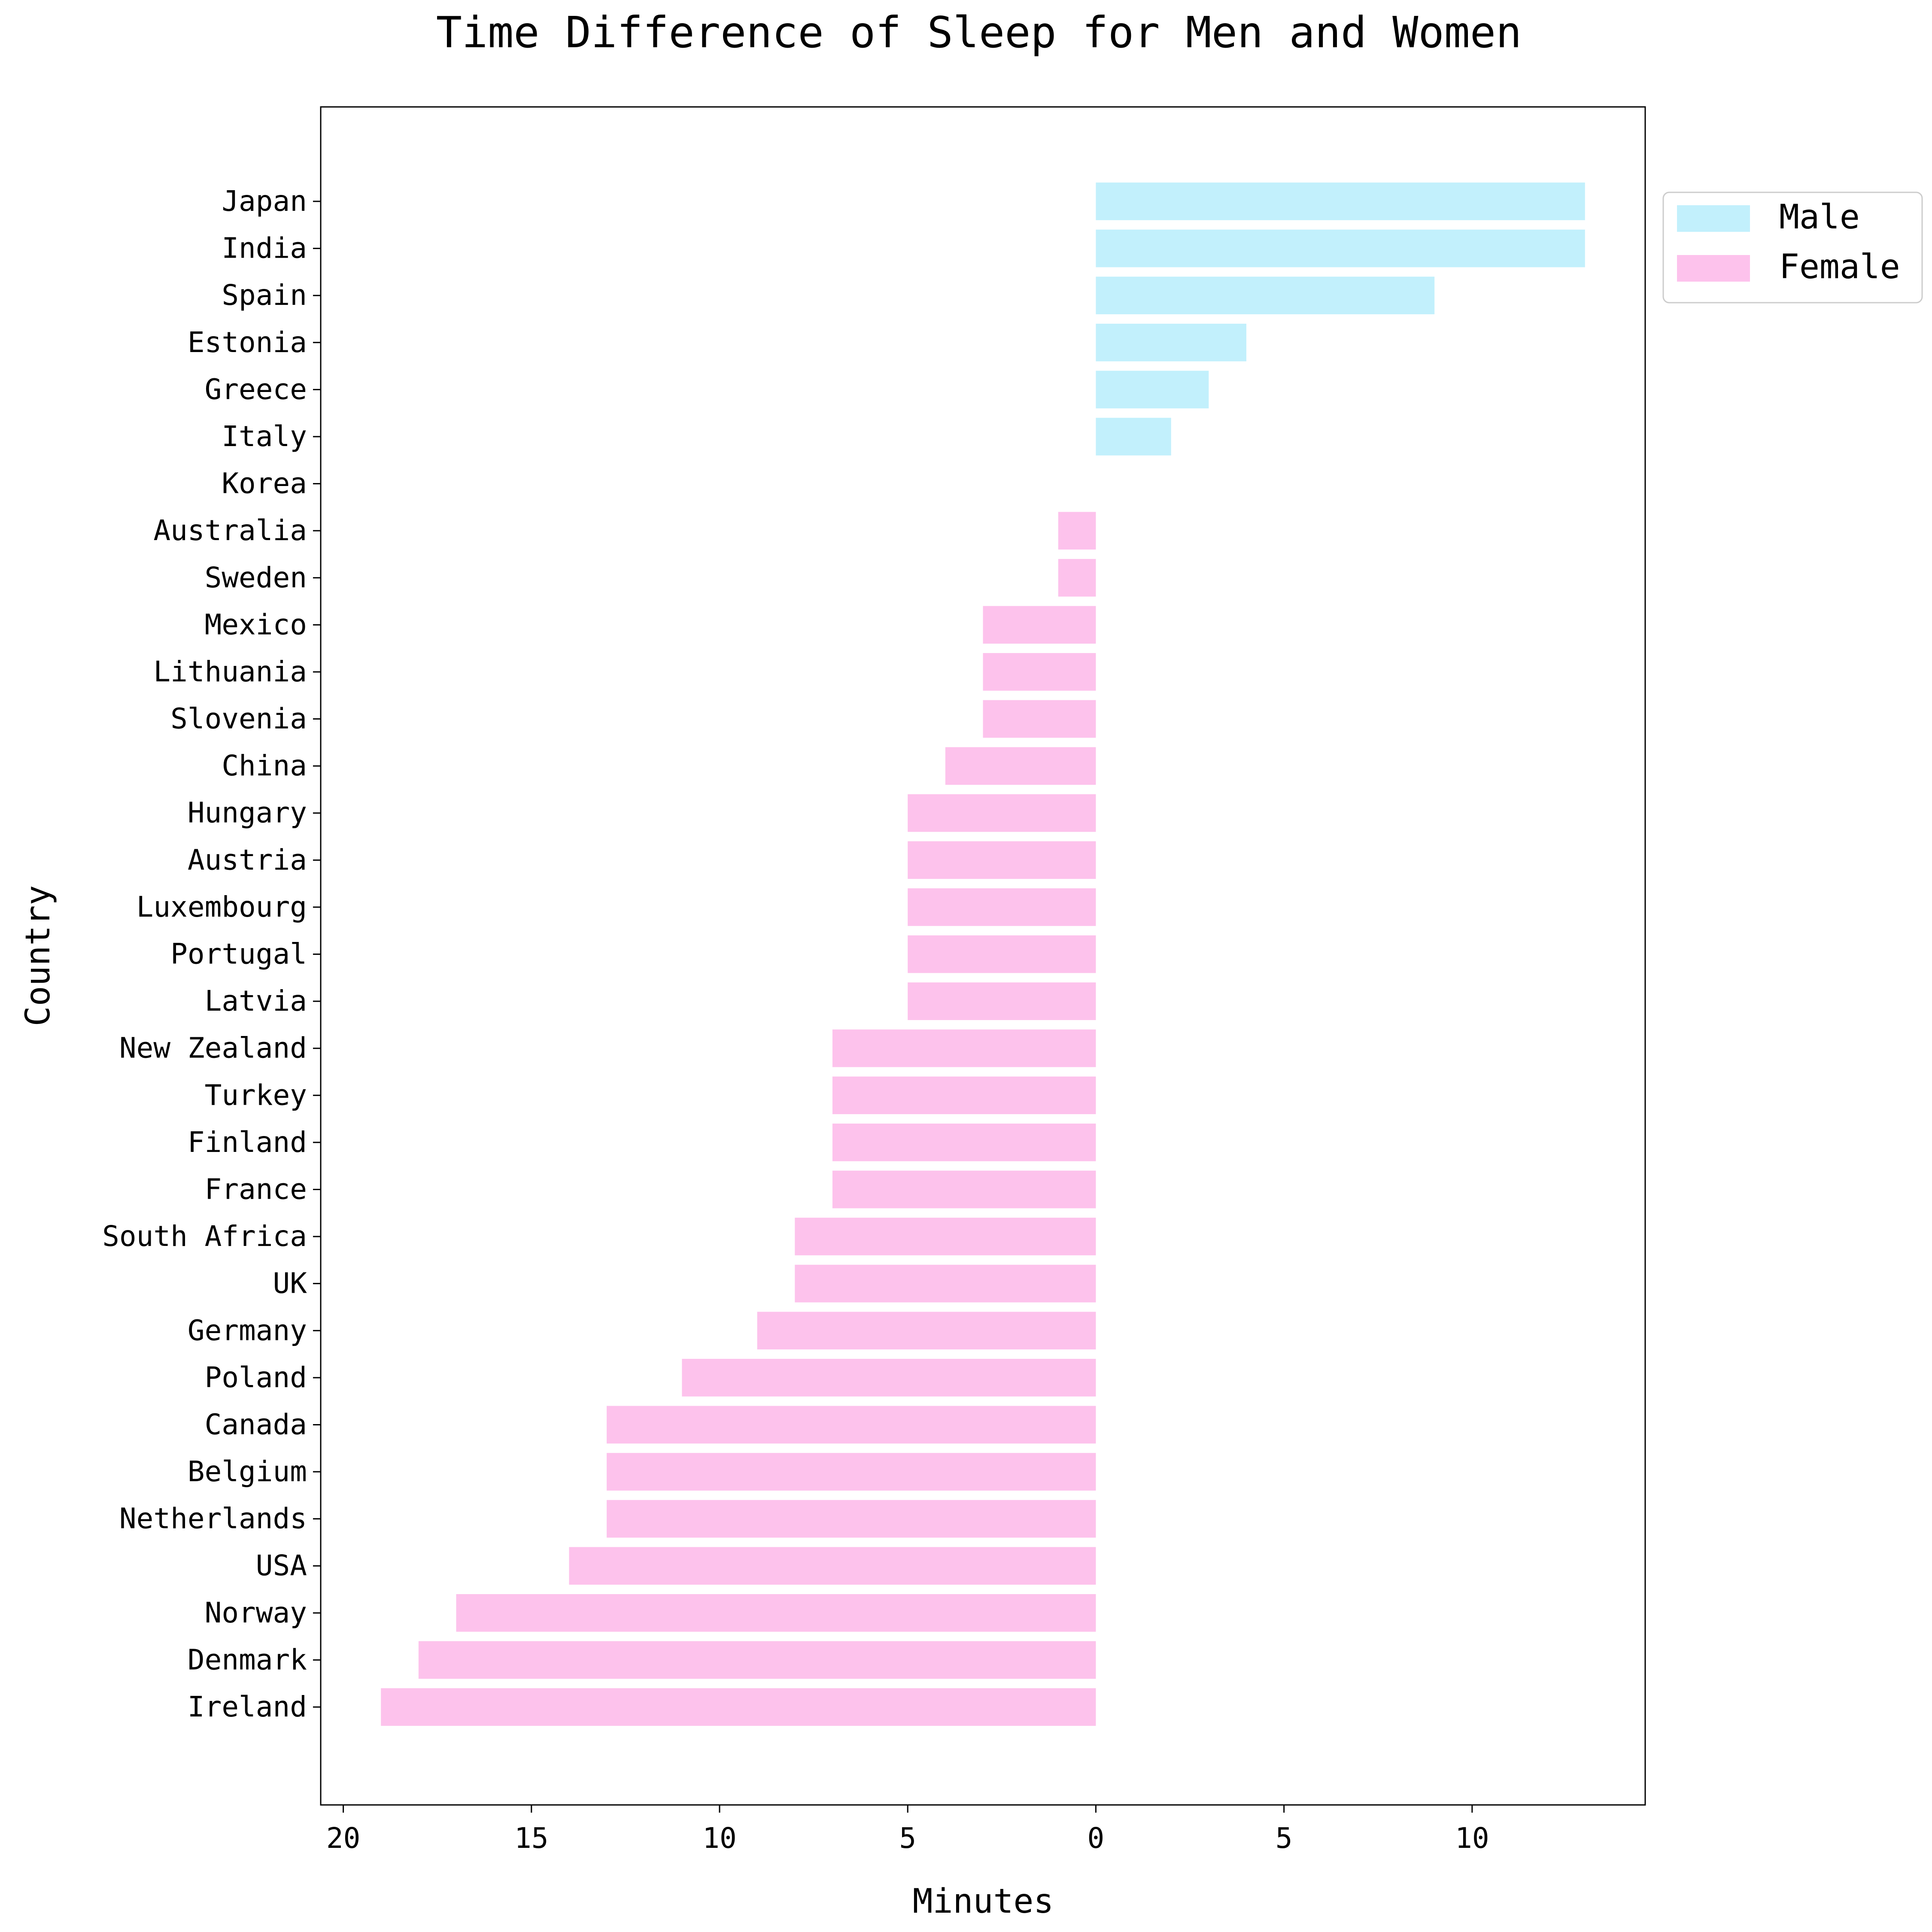  I want to click on y-tick-label-luxembourg: Luxembourg, so click(222, 907).